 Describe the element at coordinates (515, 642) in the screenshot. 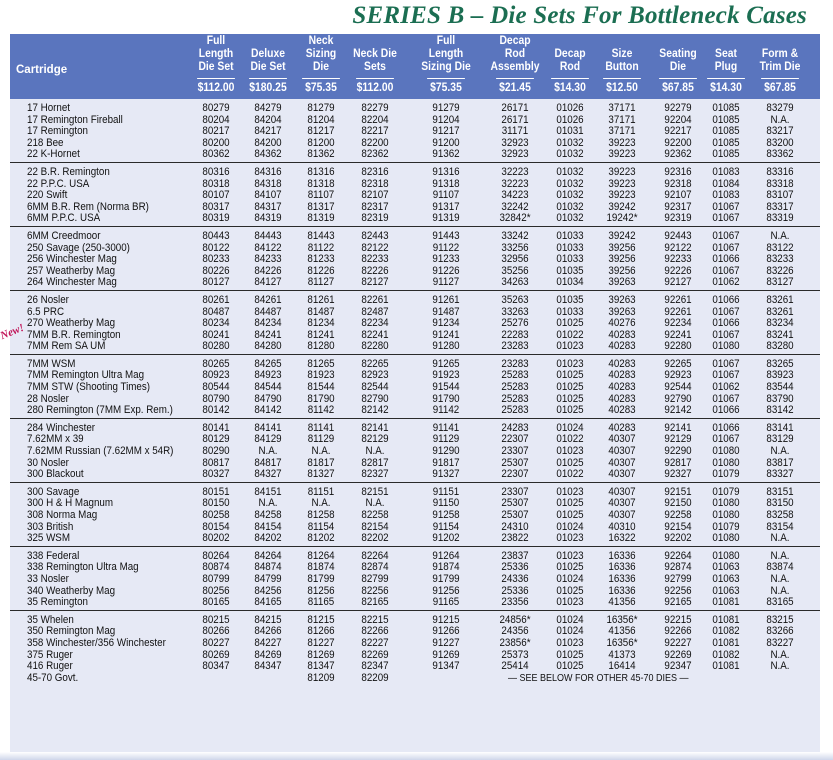

I see `table-cell: 23856*` at that location.